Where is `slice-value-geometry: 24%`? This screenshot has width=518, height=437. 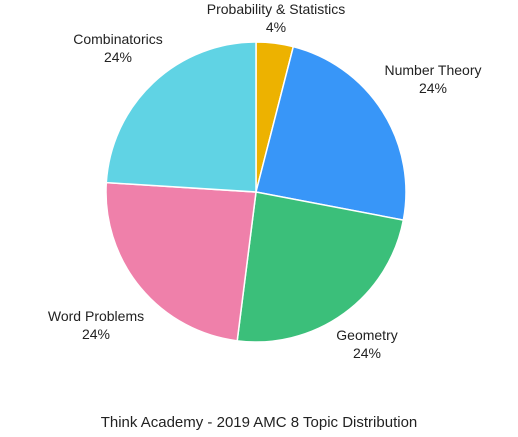 slice-value-geometry: 24% is located at coordinates (367, 353).